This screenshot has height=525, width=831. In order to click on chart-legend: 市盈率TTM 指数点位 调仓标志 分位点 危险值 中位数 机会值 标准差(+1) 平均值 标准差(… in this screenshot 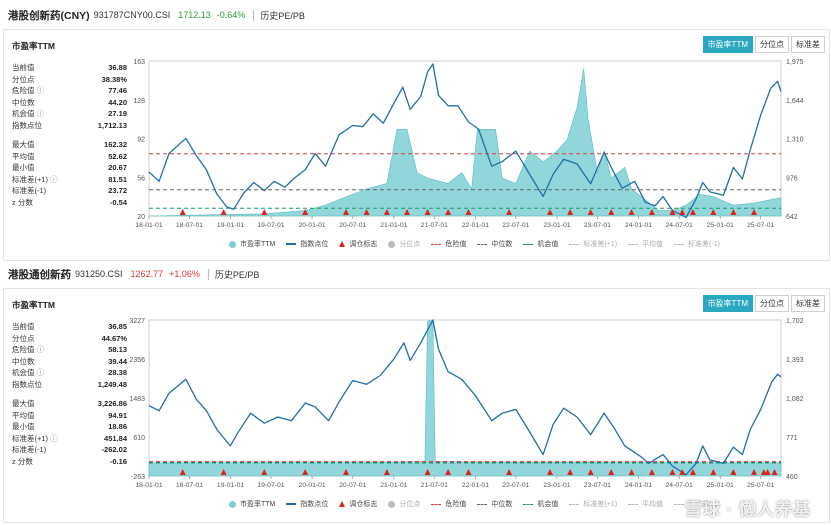, I will do `click(480, 504)`.